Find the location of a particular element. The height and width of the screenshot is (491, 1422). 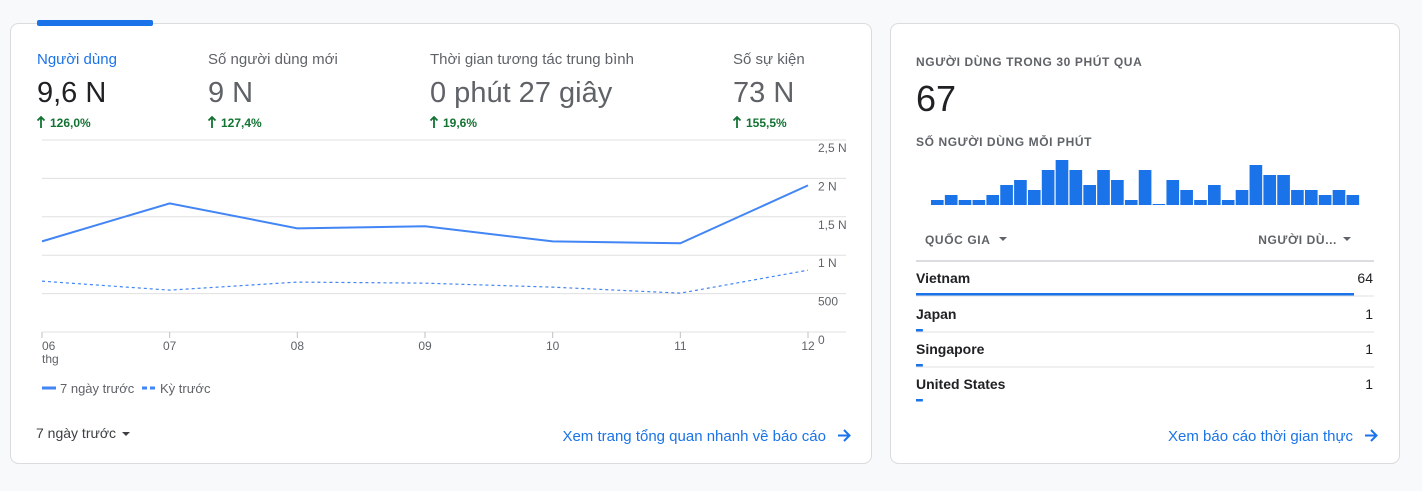

x-tick-label: 11 is located at coordinates (680, 346).